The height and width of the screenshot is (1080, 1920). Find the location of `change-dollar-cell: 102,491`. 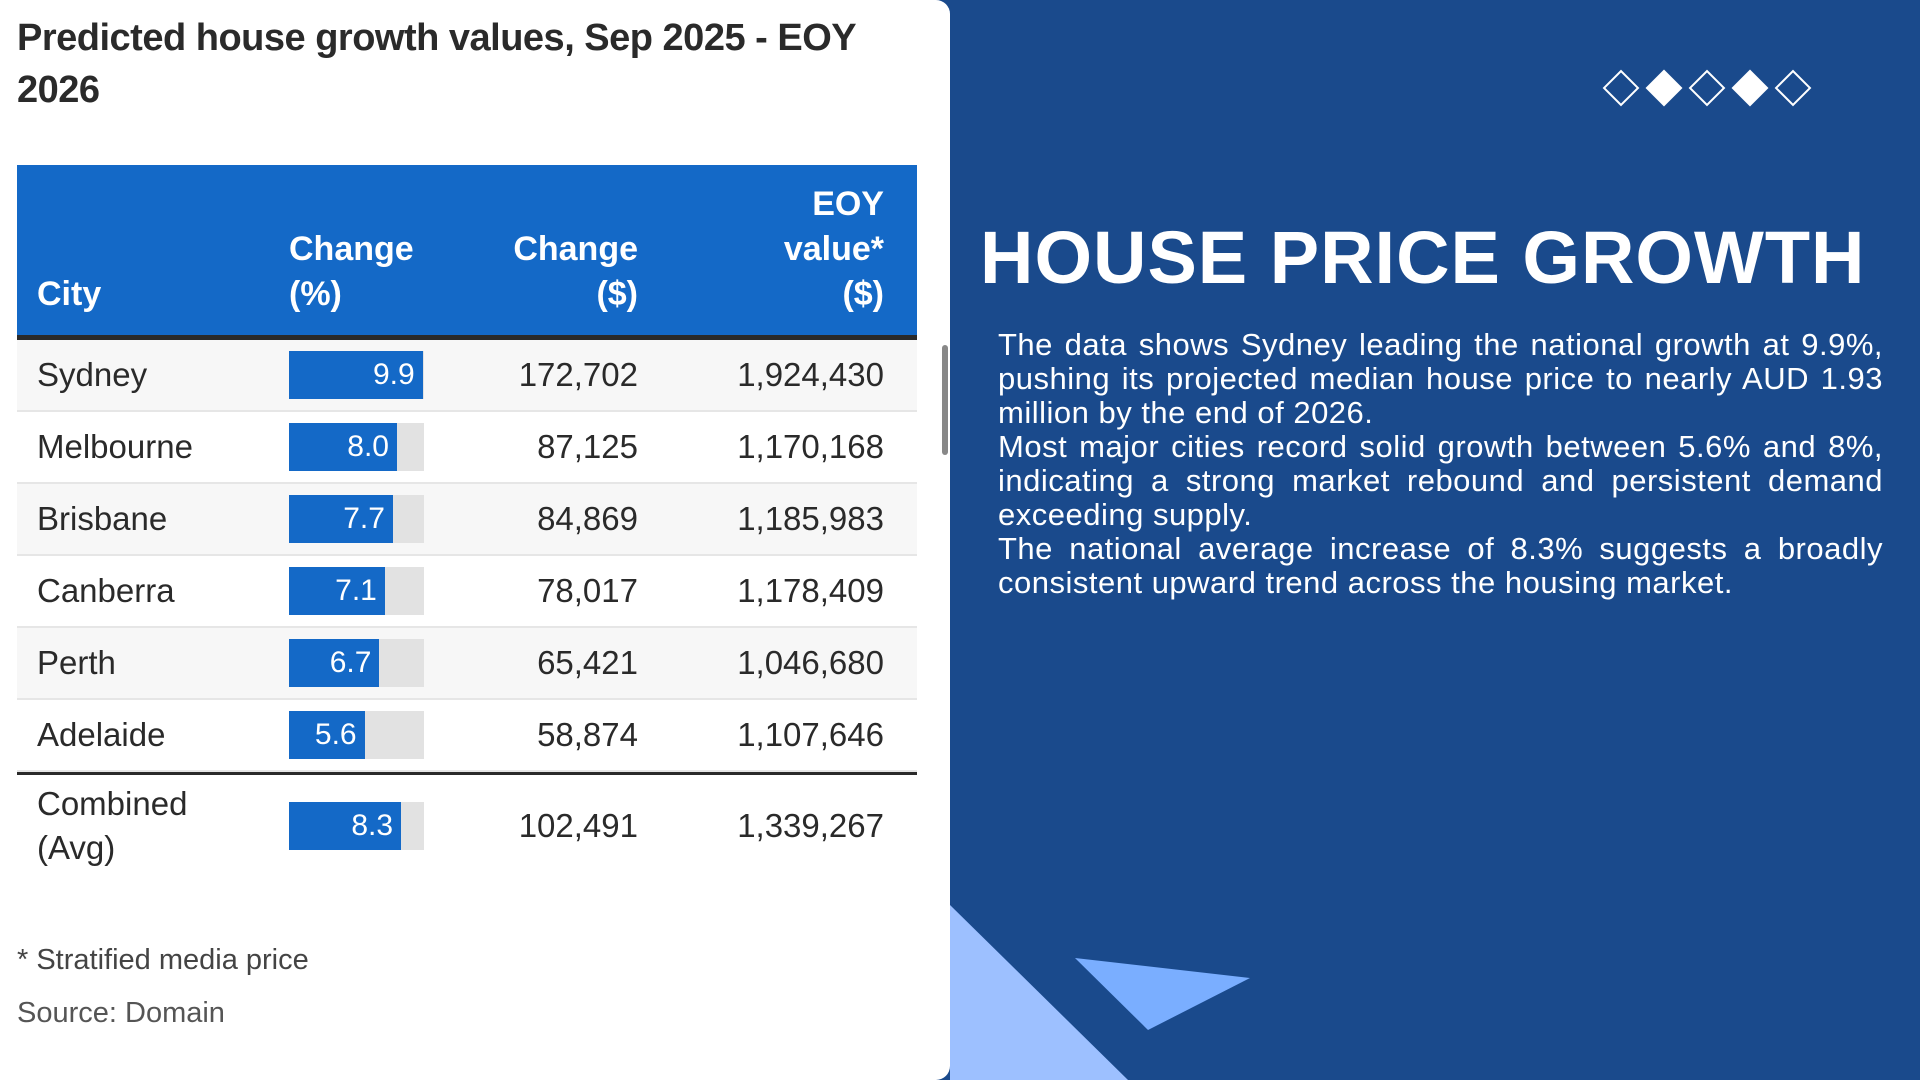

change-dollar-cell: 102,491 is located at coordinates (578, 825).